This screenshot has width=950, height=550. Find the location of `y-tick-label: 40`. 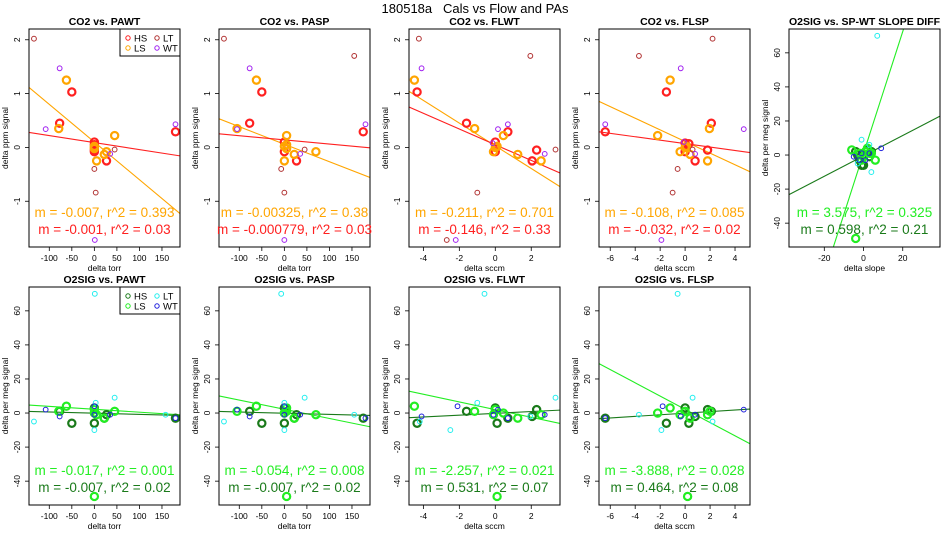

y-tick-label: 40 is located at coordinates (17, 345).